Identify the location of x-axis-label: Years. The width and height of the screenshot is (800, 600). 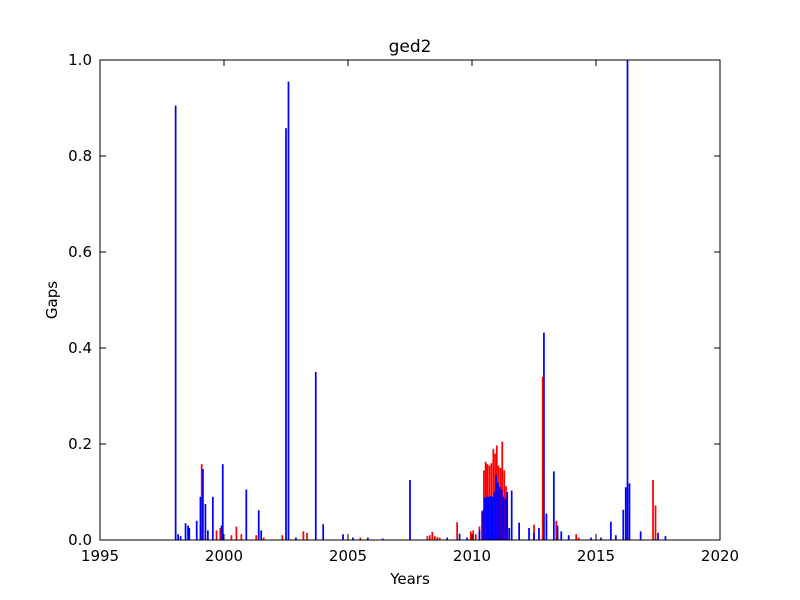
(409, 579).